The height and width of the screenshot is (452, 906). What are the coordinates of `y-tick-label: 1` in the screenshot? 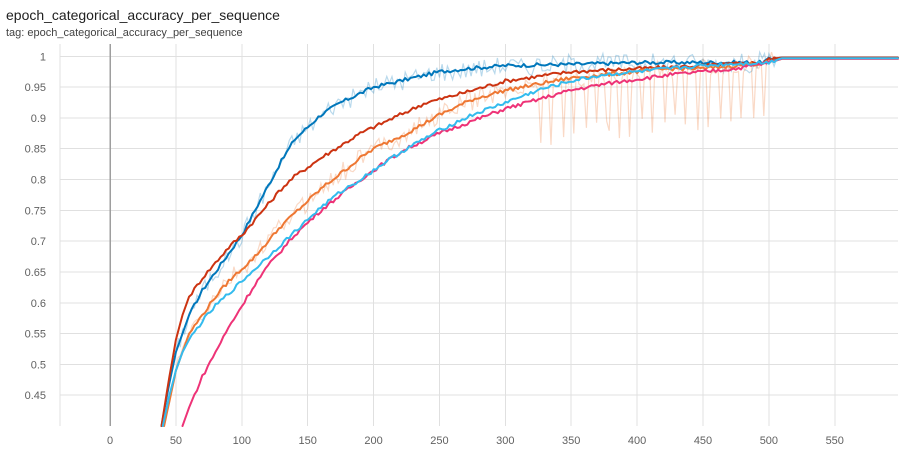 It's located at (43, 57).